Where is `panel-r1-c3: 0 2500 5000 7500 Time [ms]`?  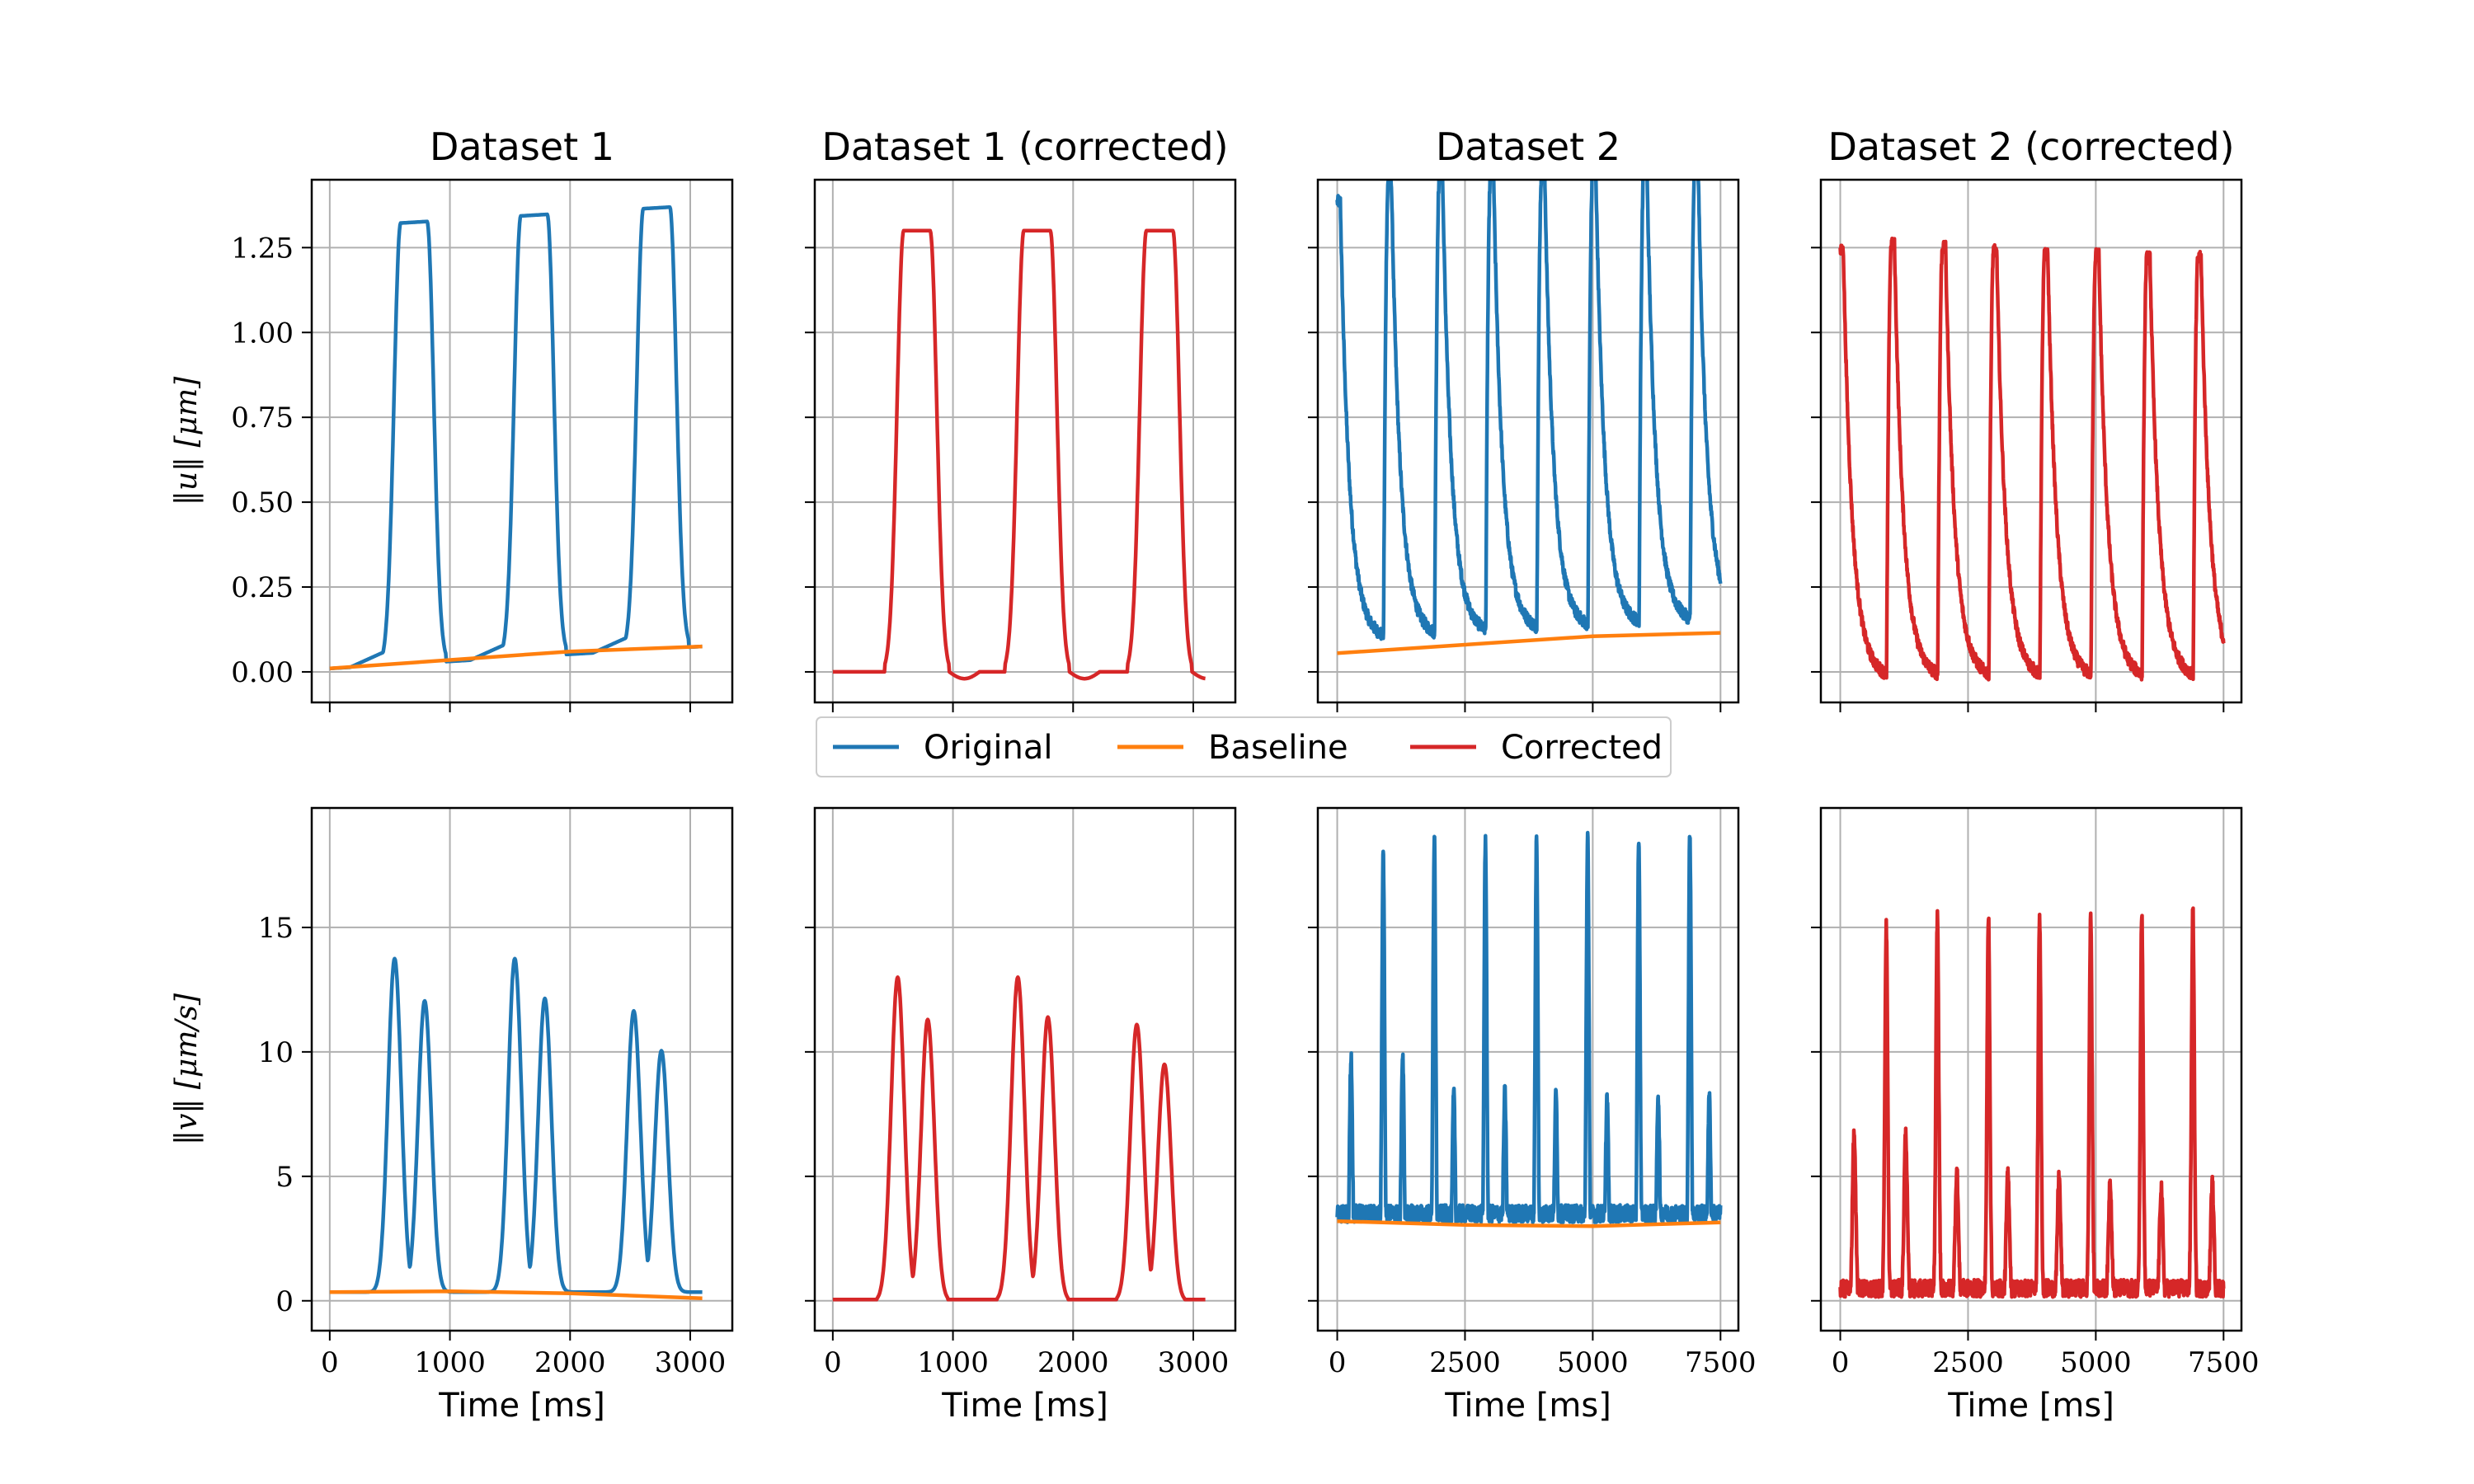 panel-r1-c3: 0 2500 5000 7500 Time [ms] is located at coordinates (2035, 1115).